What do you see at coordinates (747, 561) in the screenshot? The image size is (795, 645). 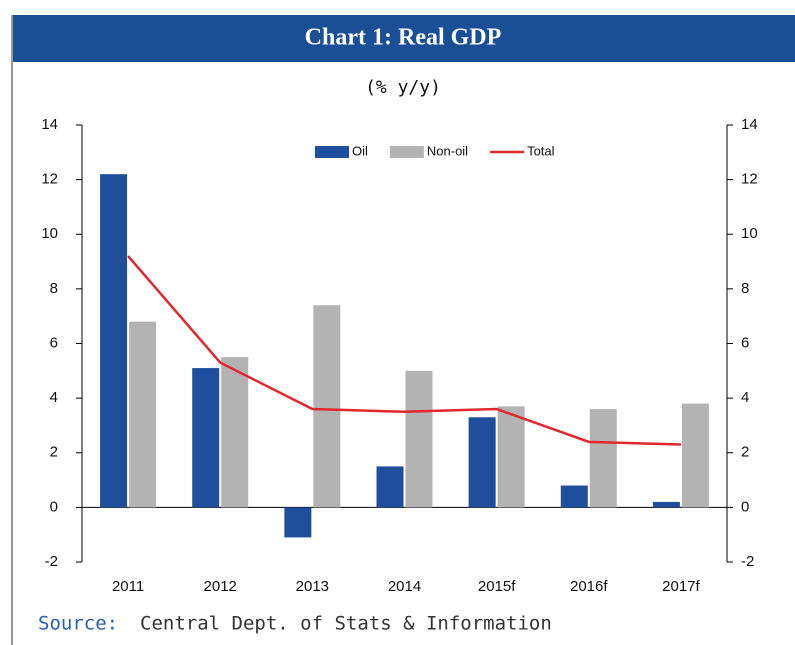 I see `y2-tick-label: -2` at bounding box center [747, 561].